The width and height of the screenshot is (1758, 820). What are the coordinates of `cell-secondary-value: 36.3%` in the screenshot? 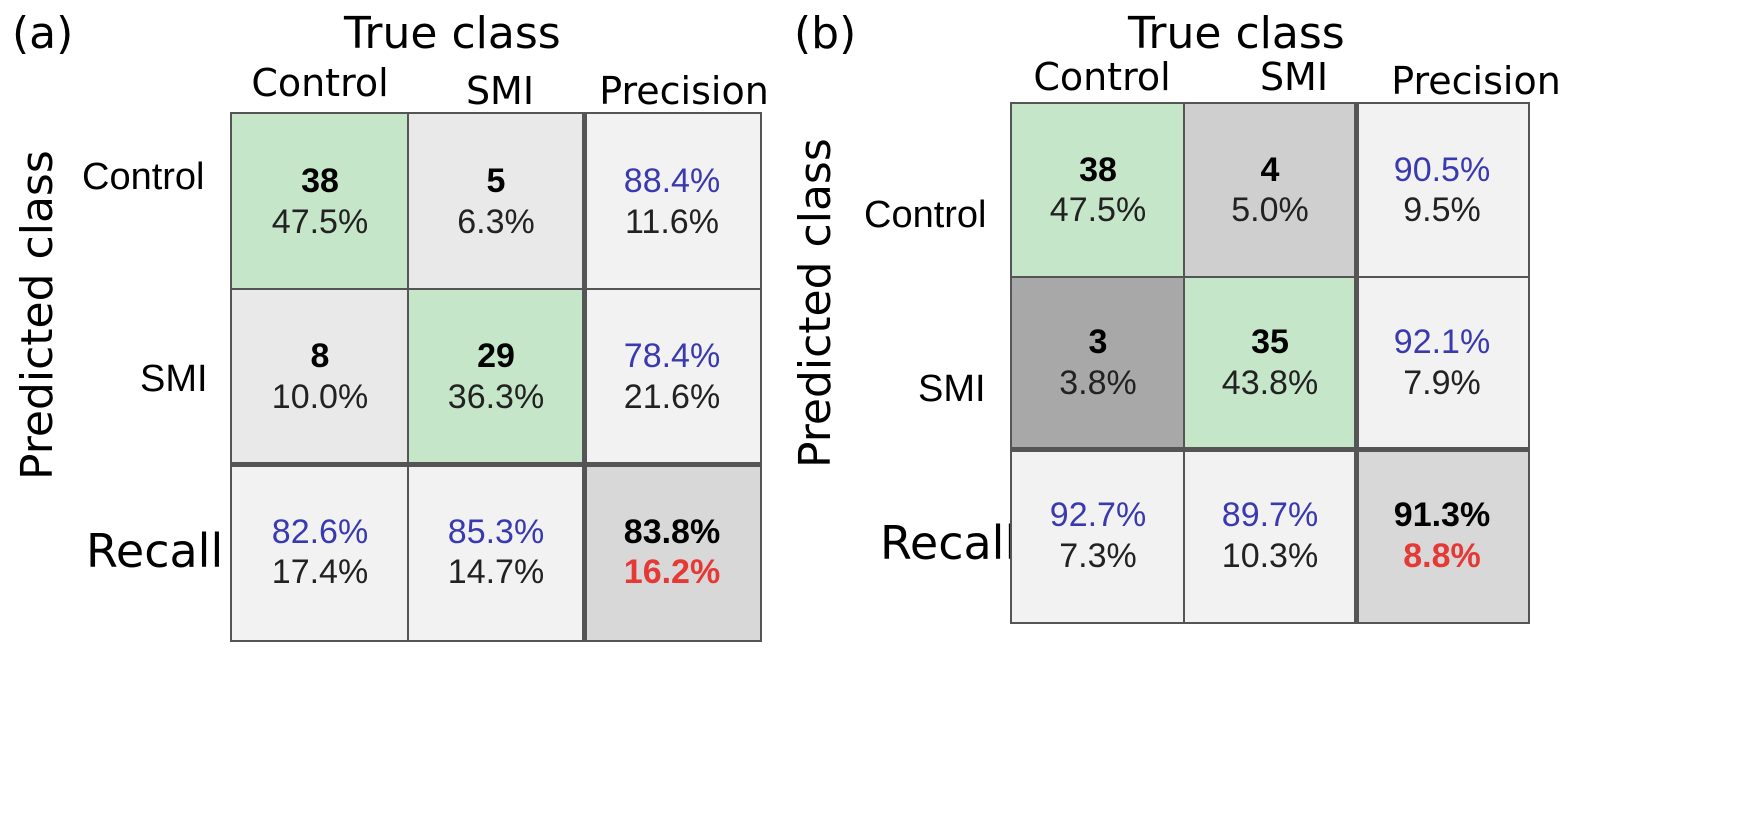 It's located at (496, 396).